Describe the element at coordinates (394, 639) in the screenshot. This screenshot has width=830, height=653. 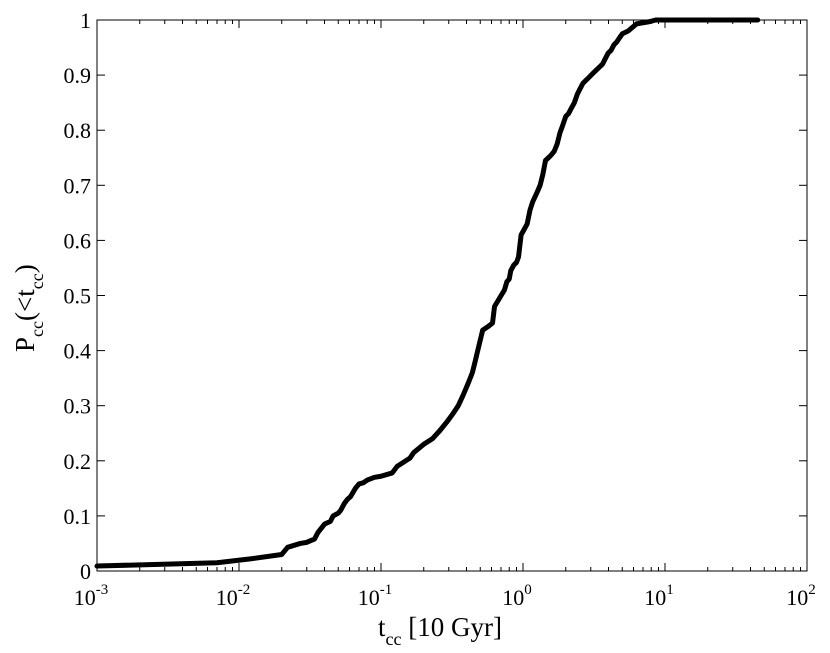
I see `x-axis-label-sub: cc` at that location.